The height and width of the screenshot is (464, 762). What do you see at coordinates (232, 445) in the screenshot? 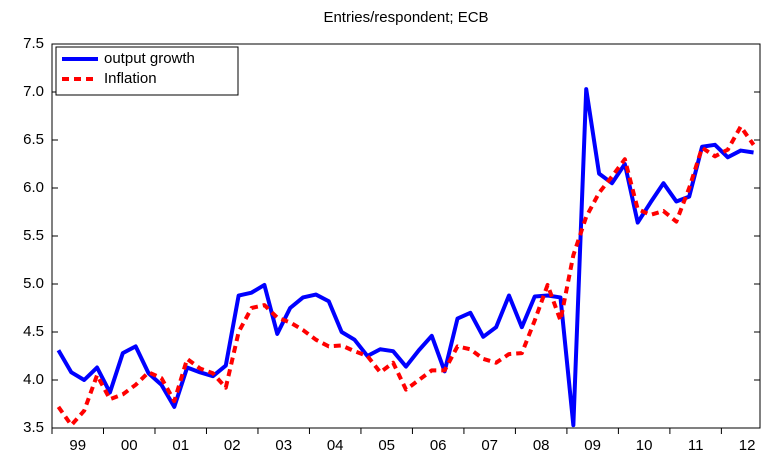
I see `x-tick-label: 02` at bounding box center [232, 445].